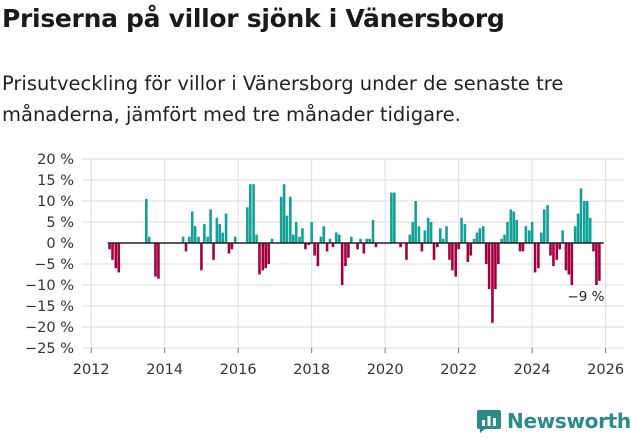  I want to click on x-tick-label: 2026, so click(605, 370).